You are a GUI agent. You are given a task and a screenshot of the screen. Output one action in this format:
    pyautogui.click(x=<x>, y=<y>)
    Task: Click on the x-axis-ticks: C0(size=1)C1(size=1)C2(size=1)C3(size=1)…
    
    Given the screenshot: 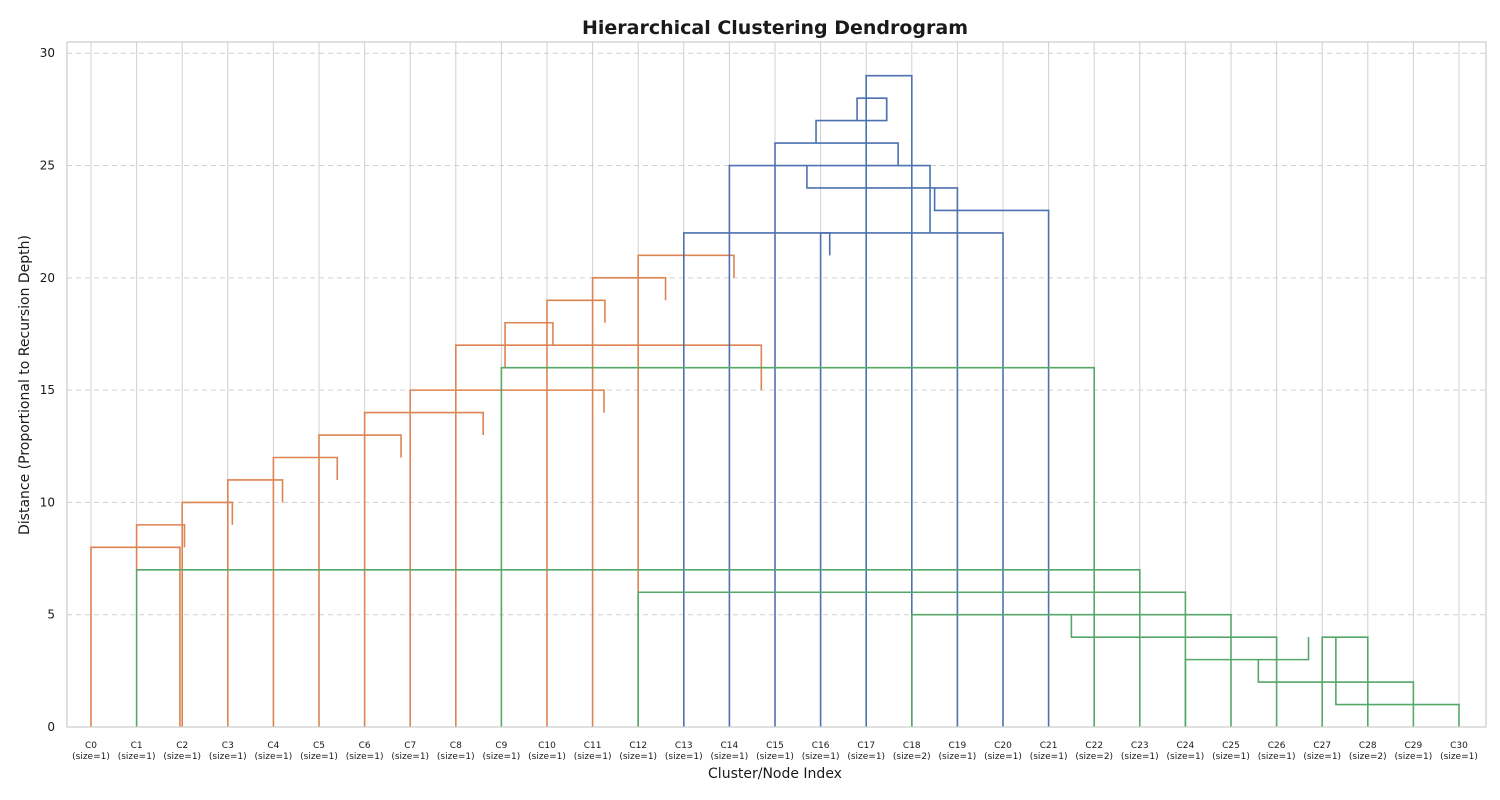 What is the action you would take?
    pyautogui.click(x=775, y=751)
    